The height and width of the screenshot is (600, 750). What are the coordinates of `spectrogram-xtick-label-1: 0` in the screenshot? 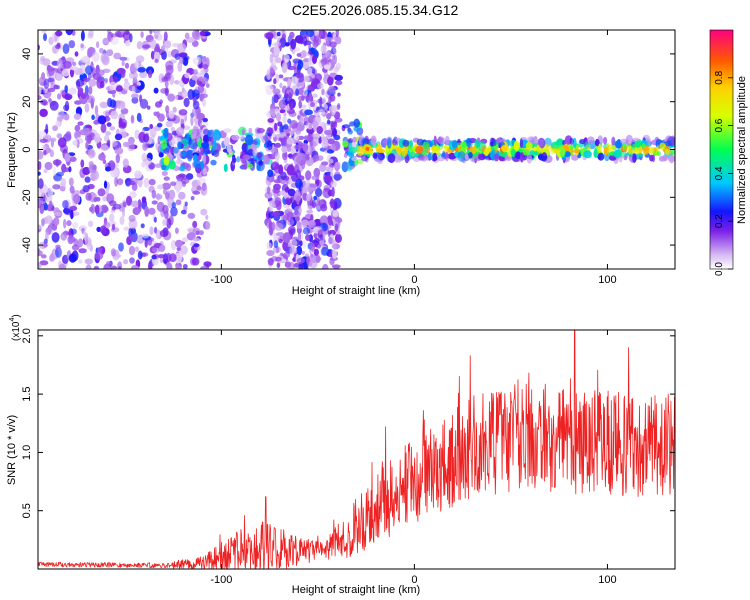 It's located at (414, 280).